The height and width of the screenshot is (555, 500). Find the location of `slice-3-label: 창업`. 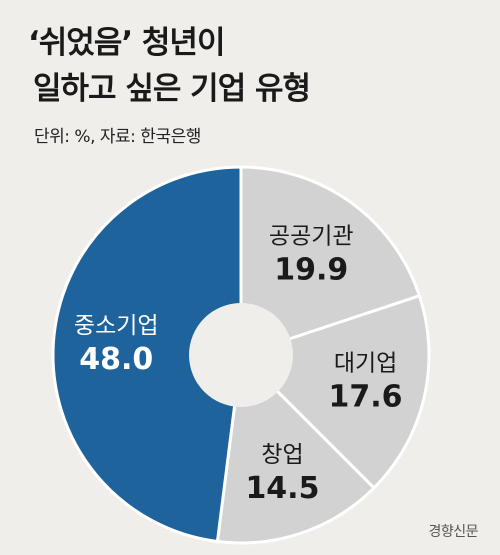

slice-3-label: 창업 is located at coordinates (282, 455).